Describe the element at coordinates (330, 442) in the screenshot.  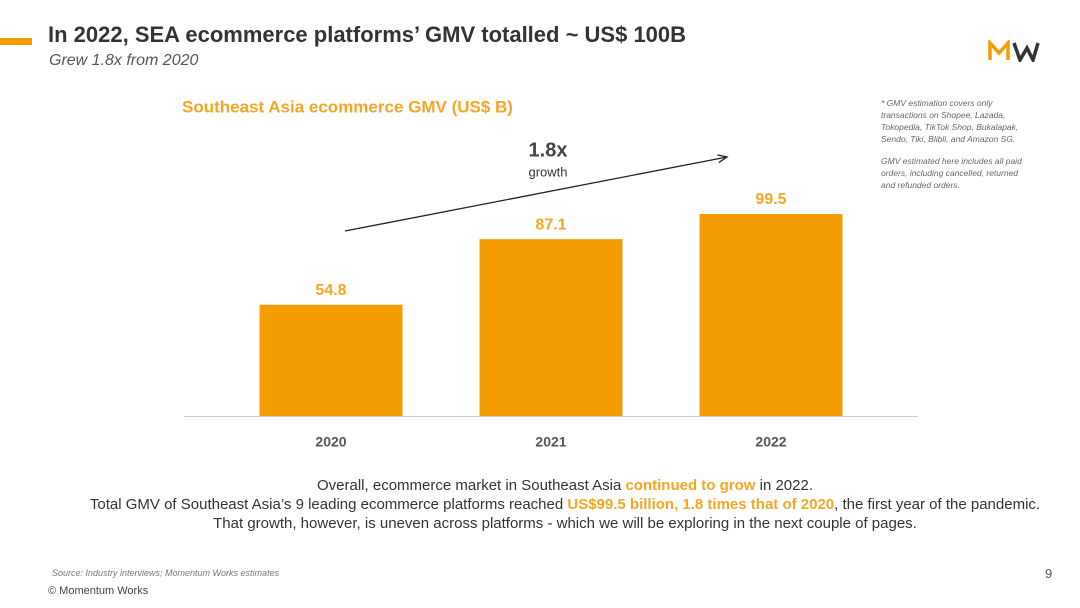
I see `x-tick-label: 2020` at that location.